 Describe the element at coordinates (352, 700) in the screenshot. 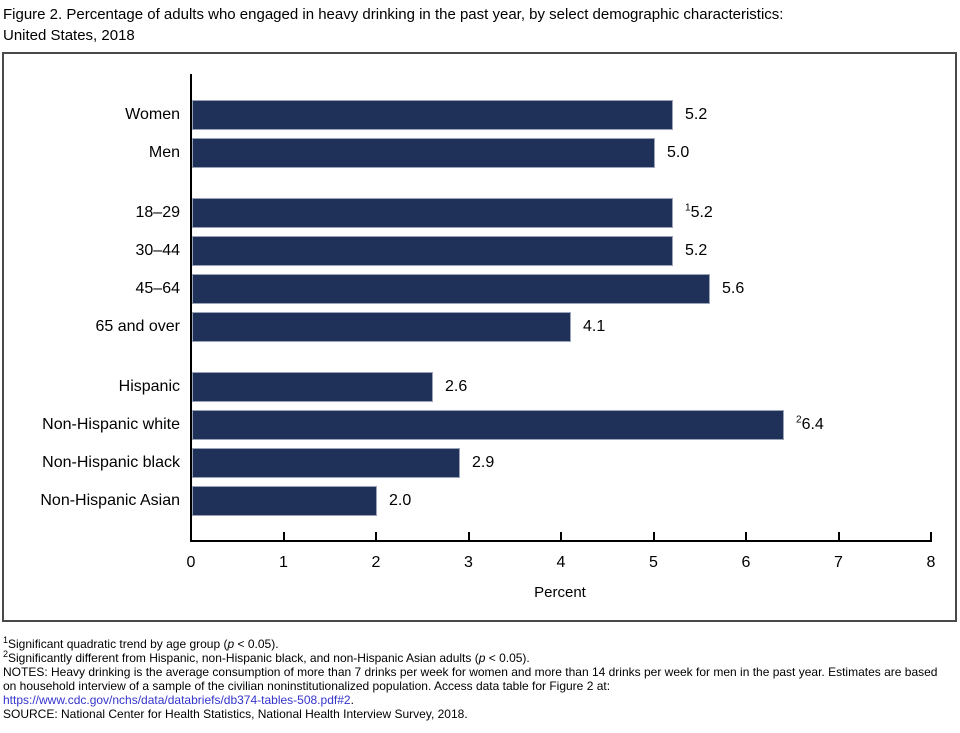

I see `link-period: .` at that location.